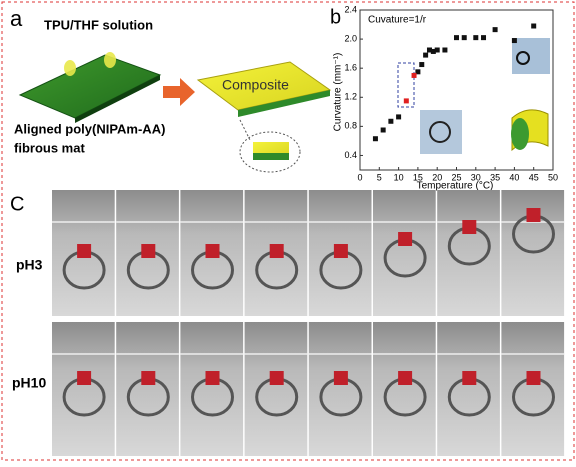 The image size is (576, 467). What do you see at coordinates (476, 177) in the screenshot?
I see `x-tick-label: 30` at bounding box center [476, 177].